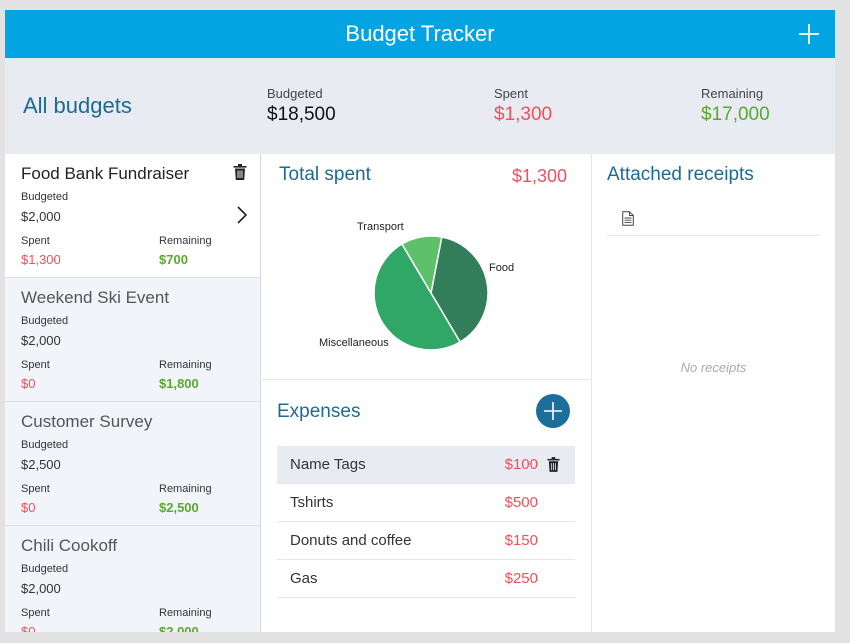 The image size is (850, 643). I want to click on document-icon, so click(628, 218).